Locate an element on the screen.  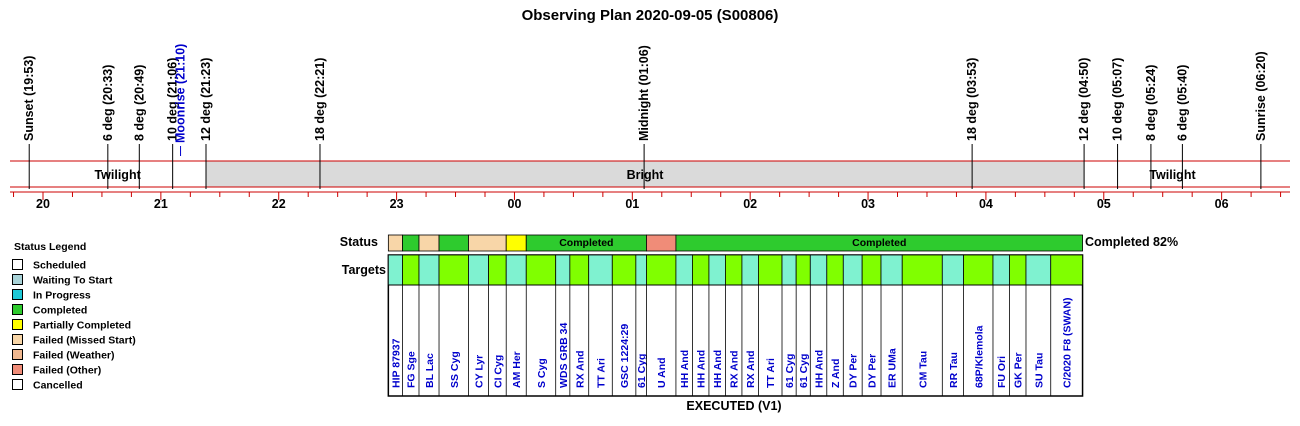
status-segment-label-8: Completed is located at coordinates (879, 243).